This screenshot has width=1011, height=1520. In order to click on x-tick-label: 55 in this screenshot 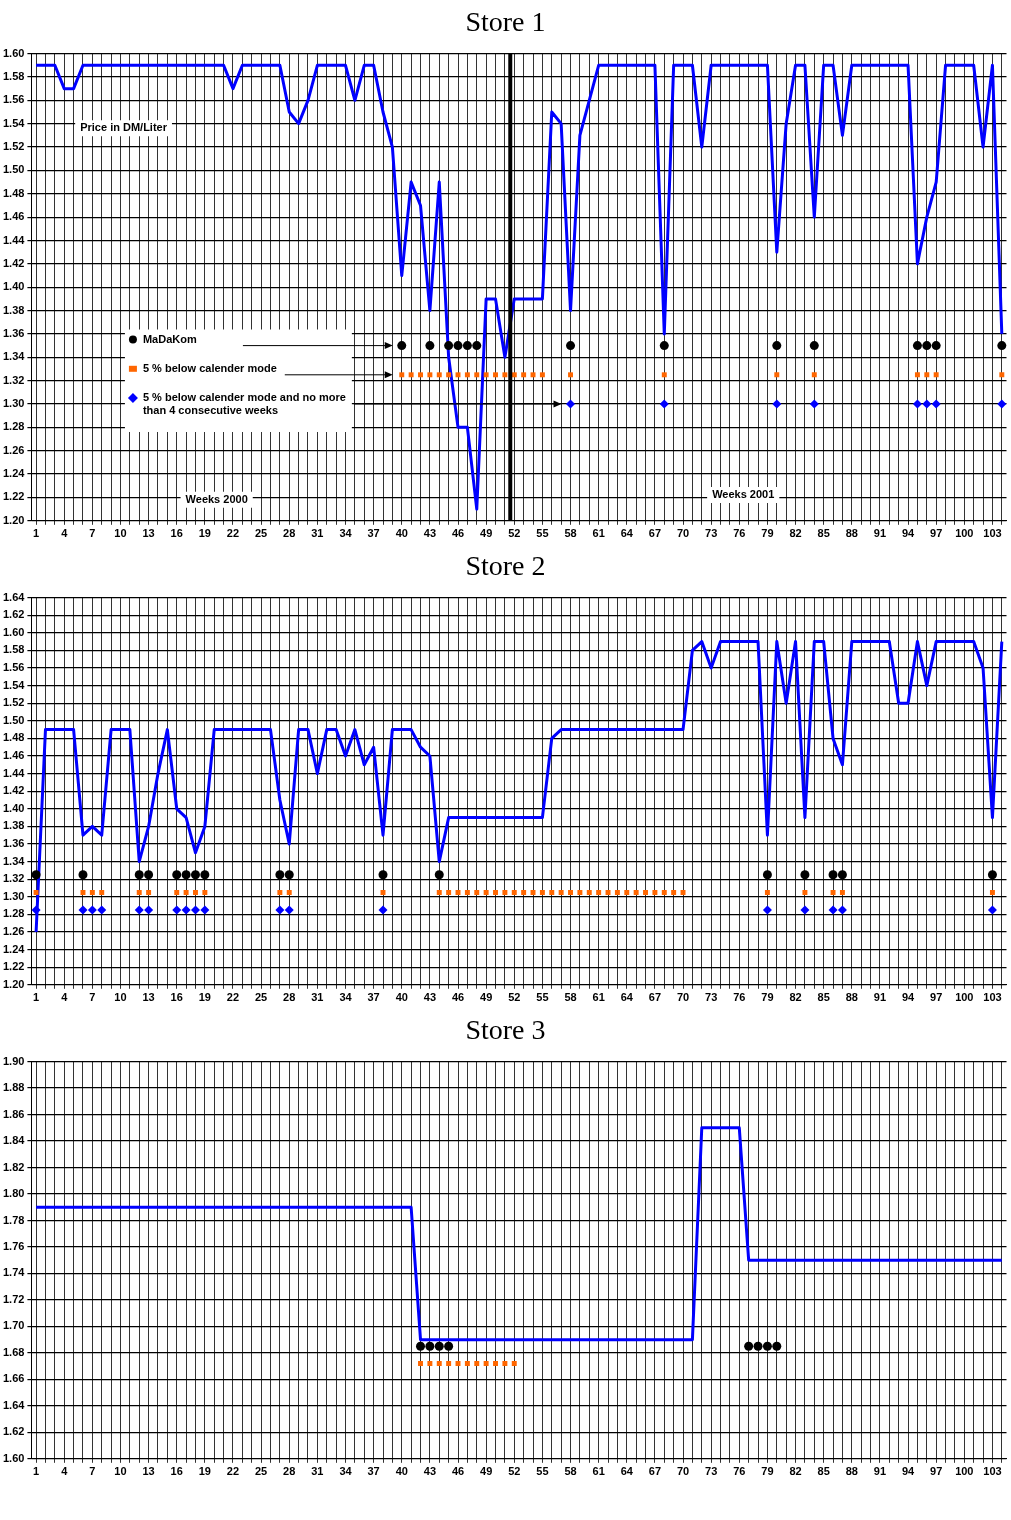, I will do `click(542, 533)`.